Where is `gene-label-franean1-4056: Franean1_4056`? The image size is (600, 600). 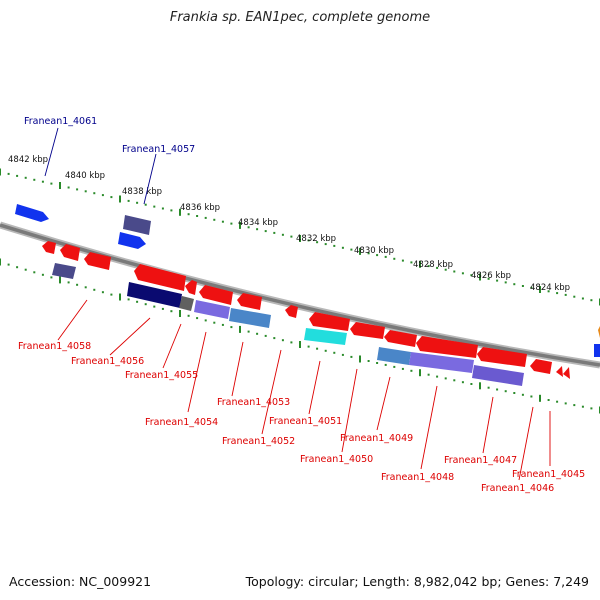 gene-label-franean1-4056: Franean1_4056 is located at coordinates (107, 361).